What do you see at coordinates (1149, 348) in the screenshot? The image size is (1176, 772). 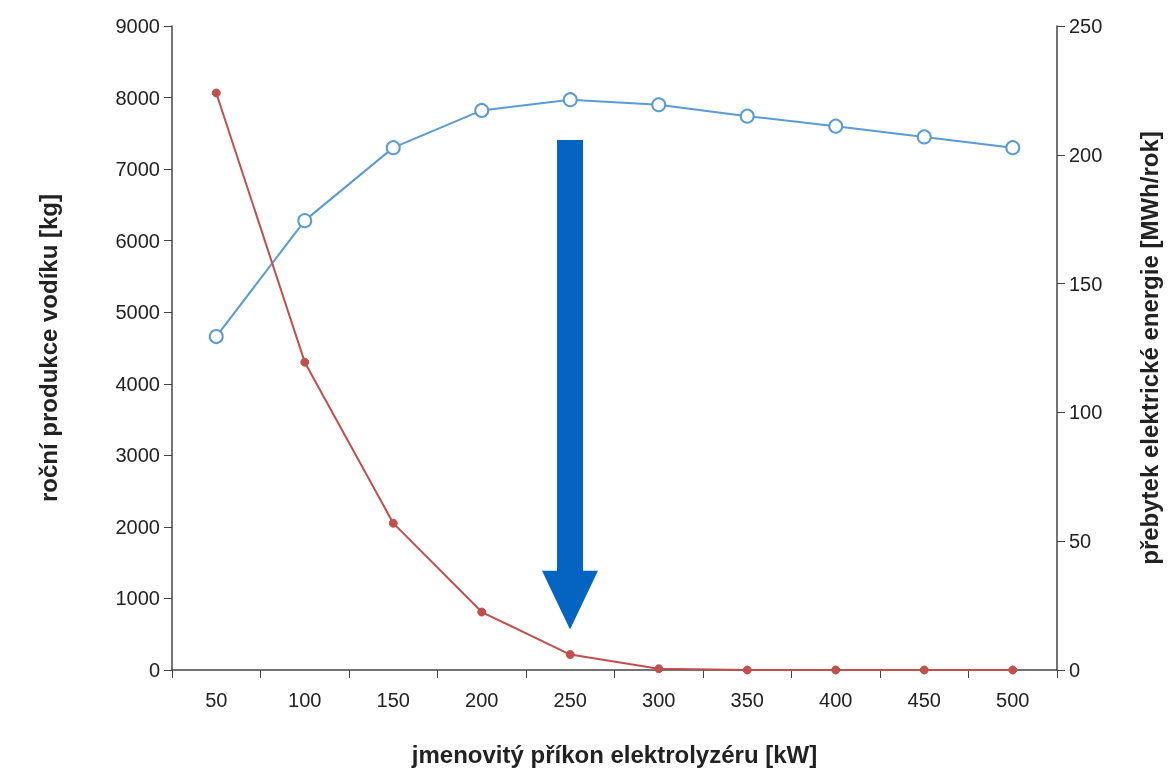 I see `y2-axis-title: přebytek elektrické energie [MWh/rok]` at bounding box center [1149, 348].